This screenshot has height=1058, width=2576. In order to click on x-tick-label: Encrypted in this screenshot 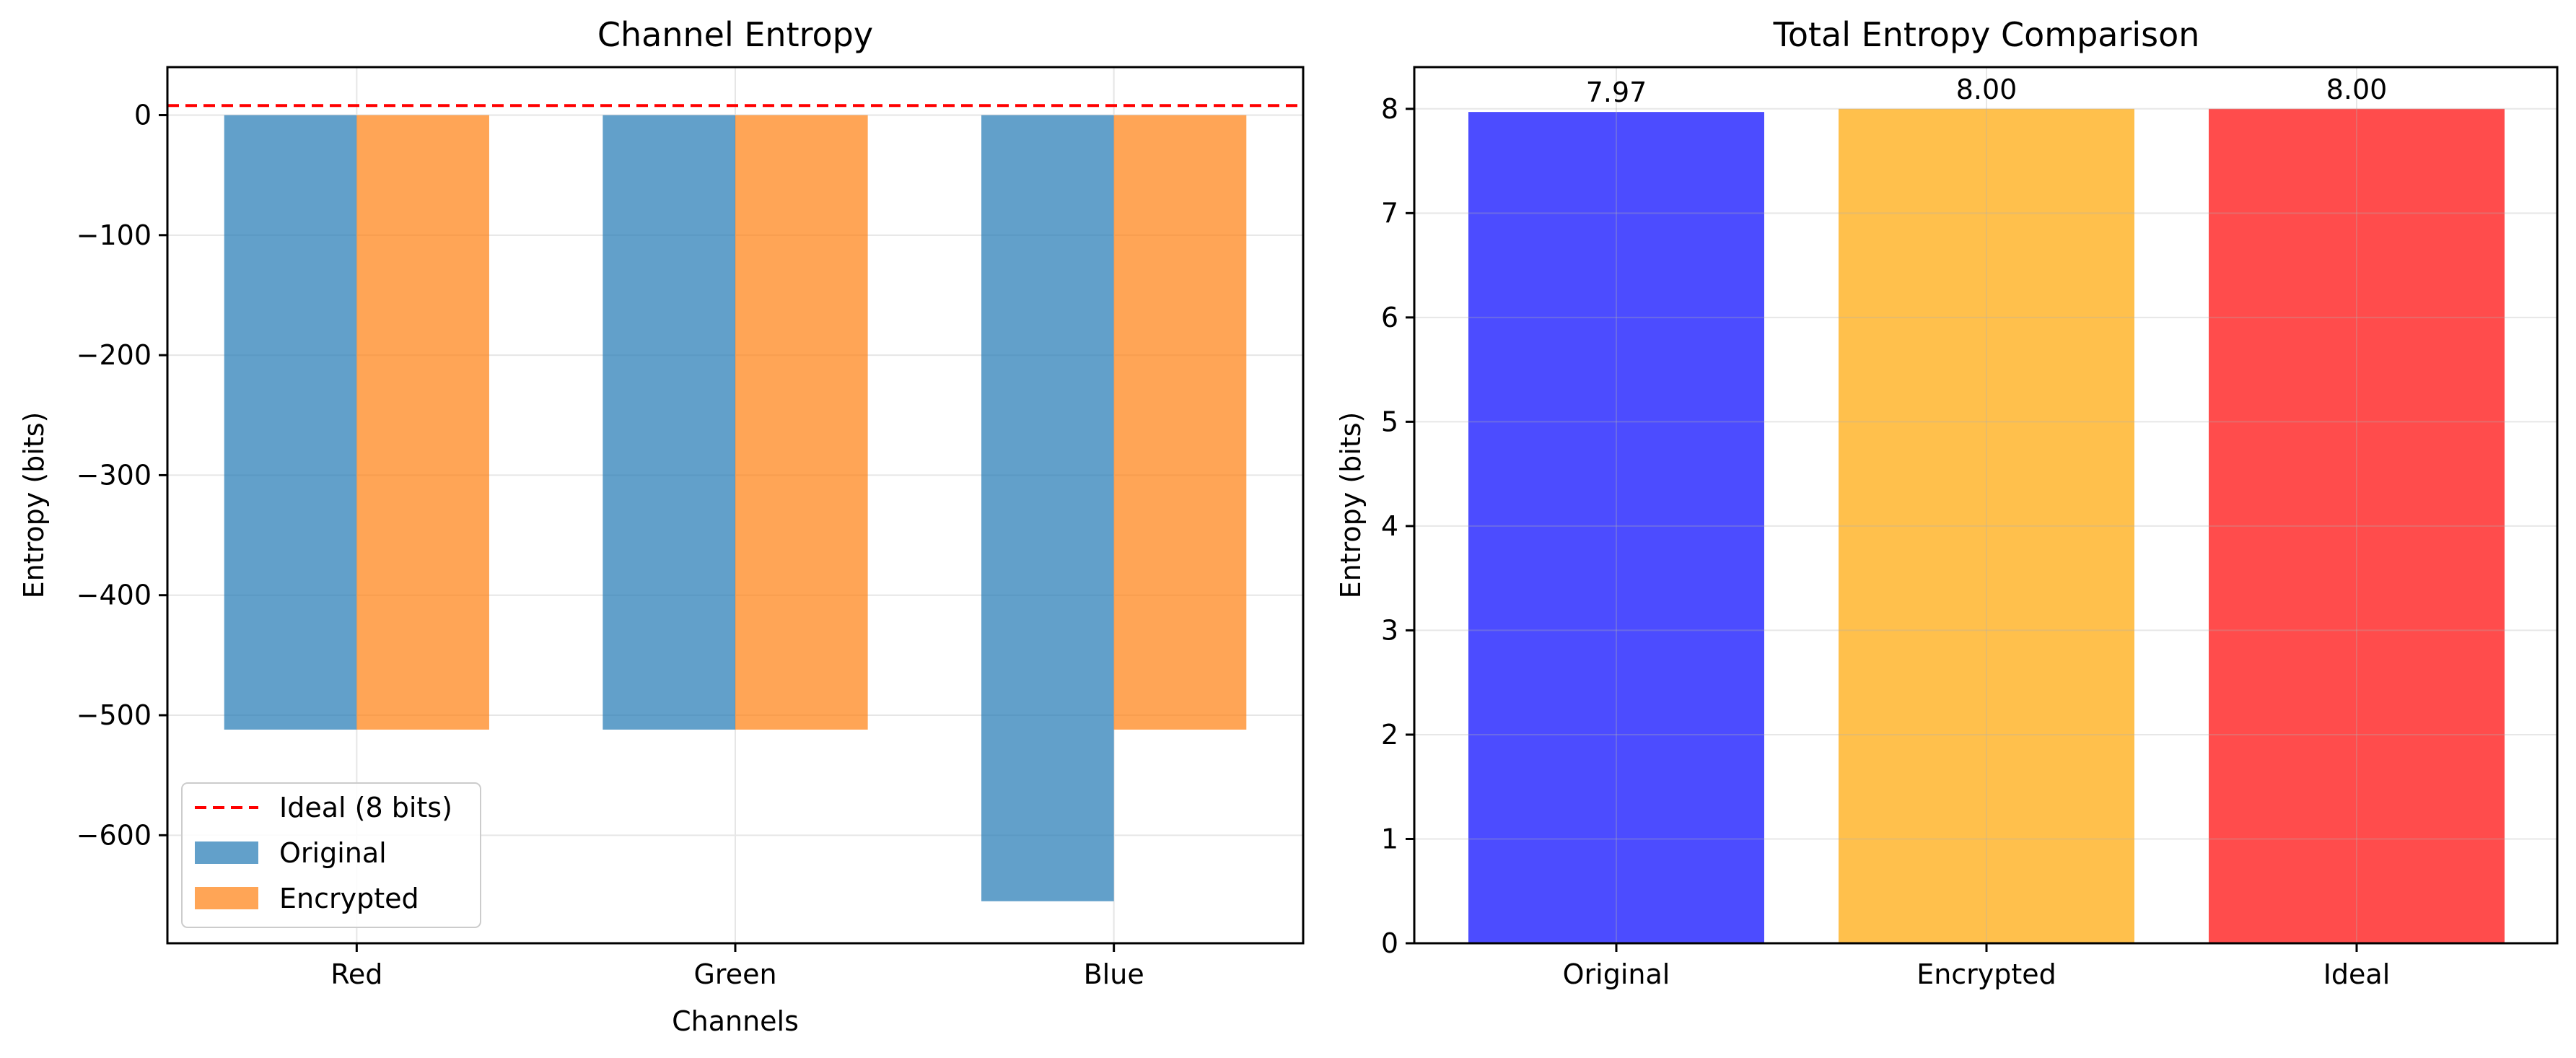, I will do `click(1986, 974)`.